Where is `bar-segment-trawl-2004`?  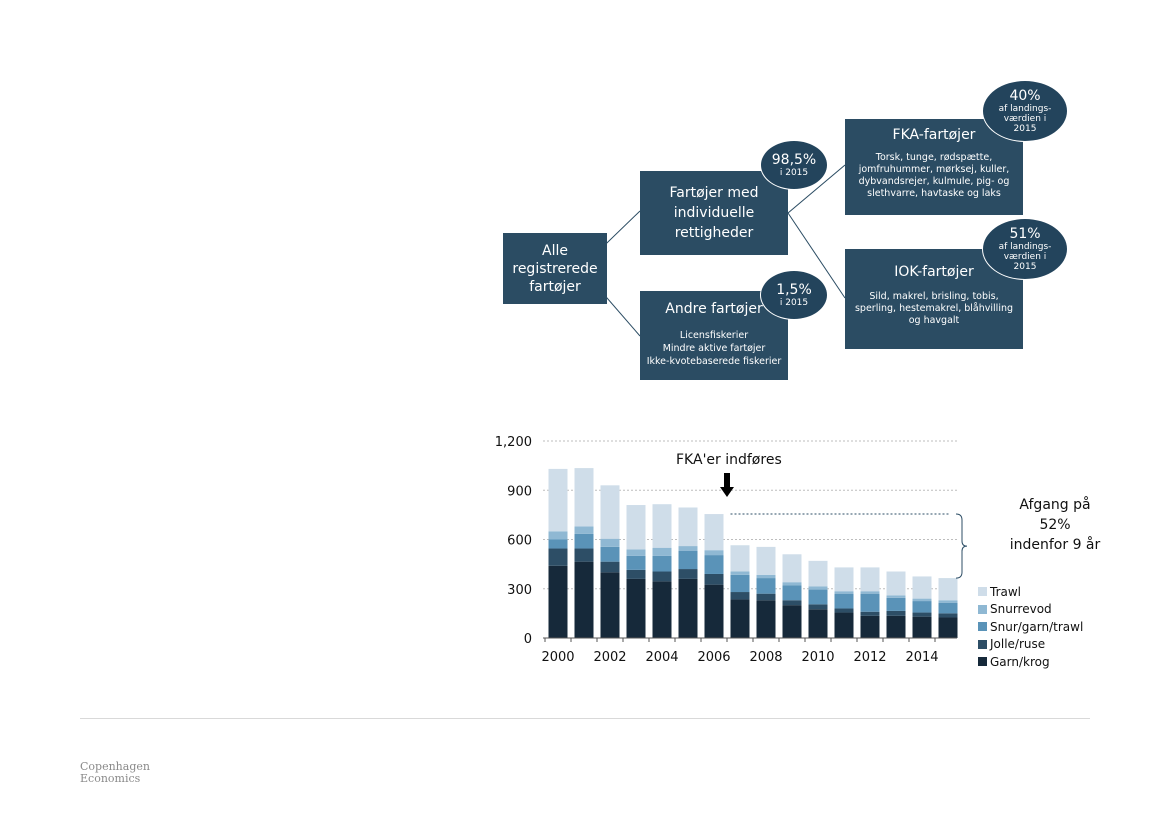 bar-segment-trawl-2004 is located at coordinates (662, 526).